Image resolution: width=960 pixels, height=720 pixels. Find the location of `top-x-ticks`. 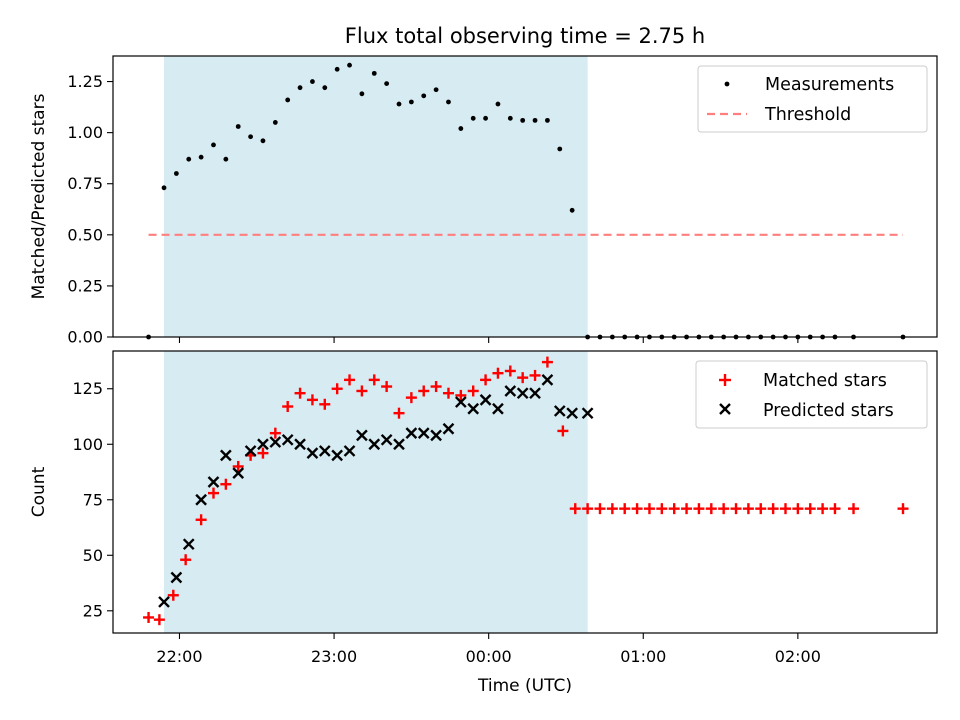

top-x-ticks is located at coordinates (488, 340).